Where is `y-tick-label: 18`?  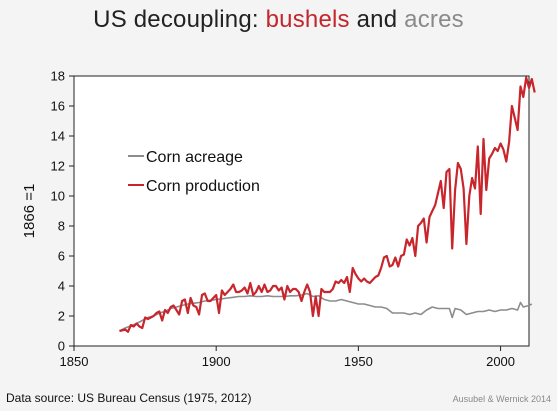 y-tick-label: 18 is located at coordinates (58, 76).